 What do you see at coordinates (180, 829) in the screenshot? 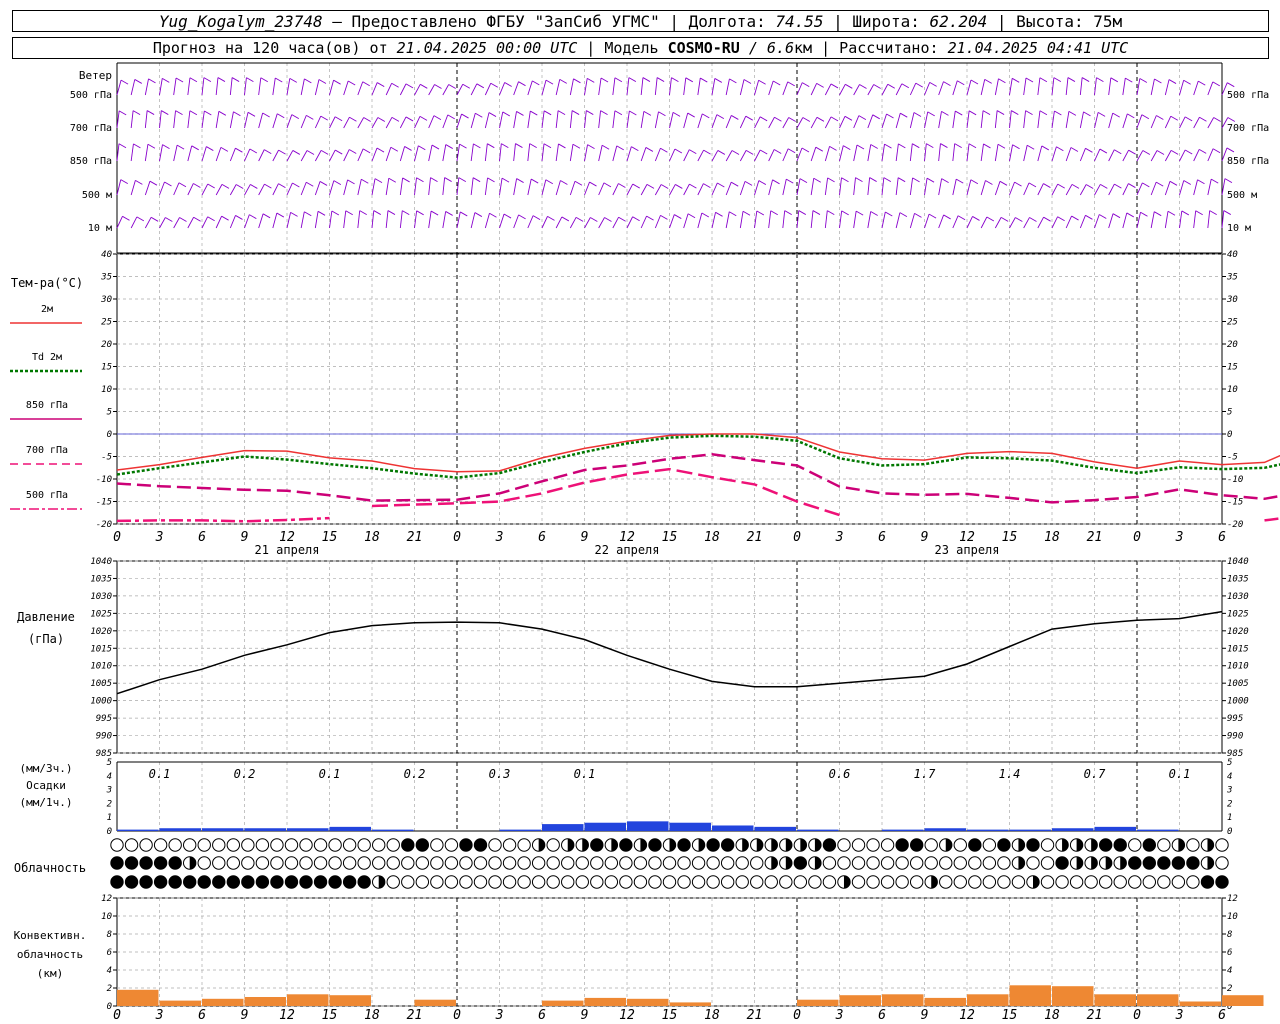
I see `precip-bar` at bounding box center [180, 829].